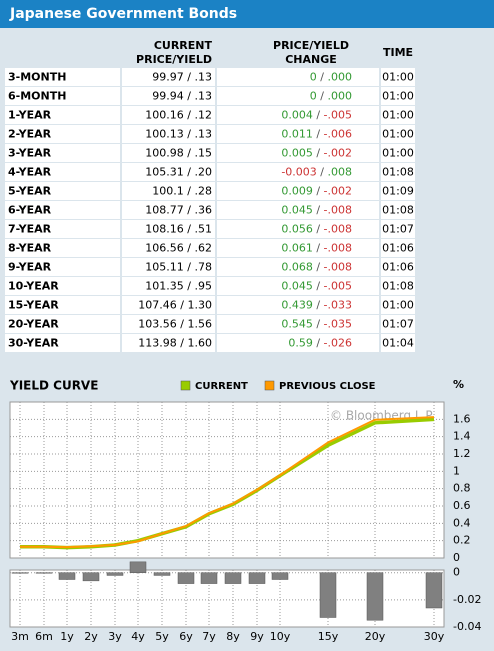 The width and height of the screenshot is (494, 651). What do you see at coordinates (247, 14) in the screenshot?
I see `header-bar` at bounding box center [247, 14].